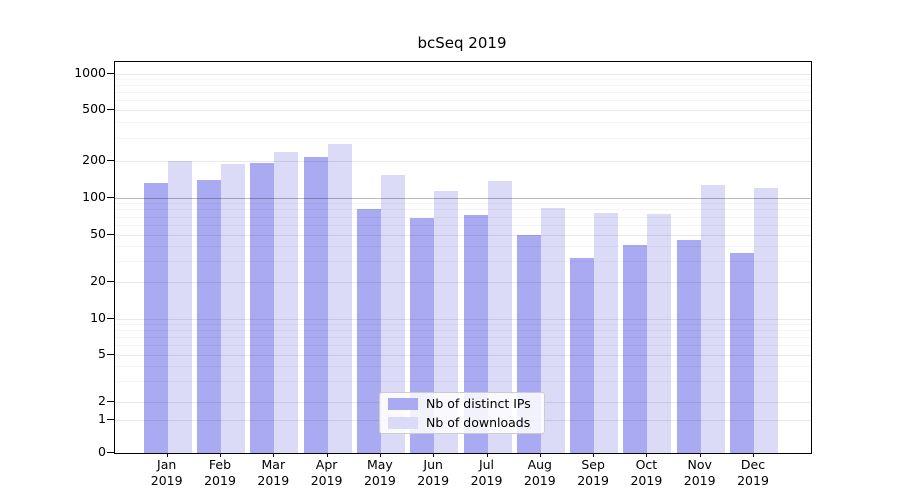 The image size is (900, 500). I want to click on y-tick-label: 500, so click(94, 108).